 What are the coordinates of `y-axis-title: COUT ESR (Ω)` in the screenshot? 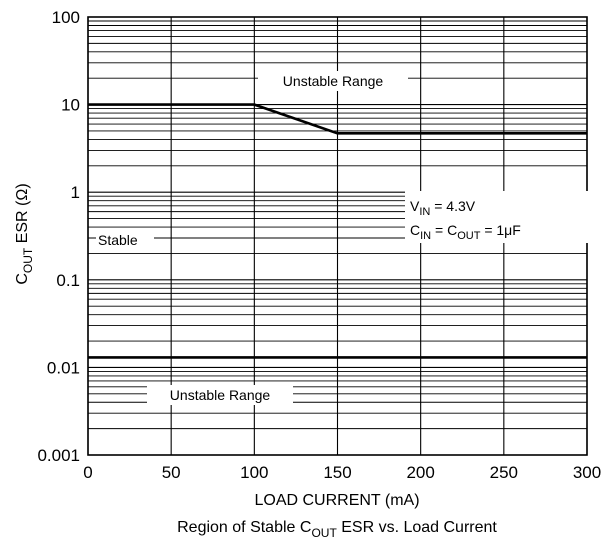 It's located at (24, 233).